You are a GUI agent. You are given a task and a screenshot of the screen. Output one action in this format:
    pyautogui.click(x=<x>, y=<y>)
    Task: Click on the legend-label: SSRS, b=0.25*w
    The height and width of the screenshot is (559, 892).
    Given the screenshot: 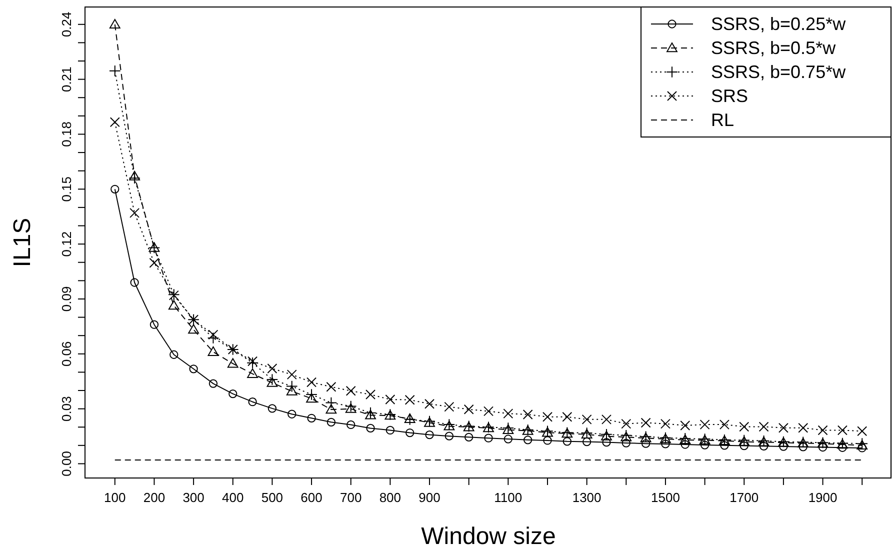 What is the action you would take?
    pyautogui.click(x=779, y=24)
    